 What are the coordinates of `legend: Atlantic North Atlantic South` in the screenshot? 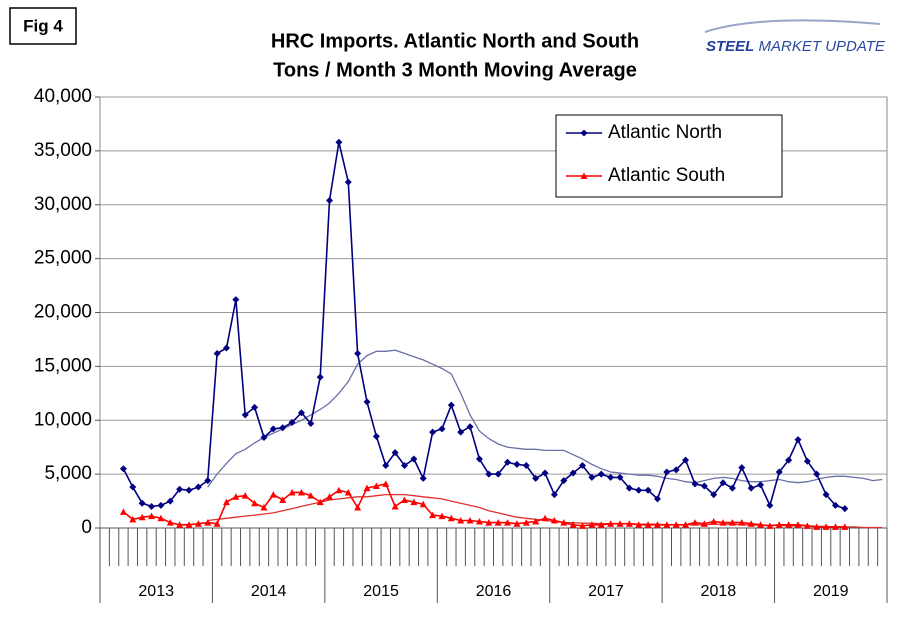 It's located at (669, 156).